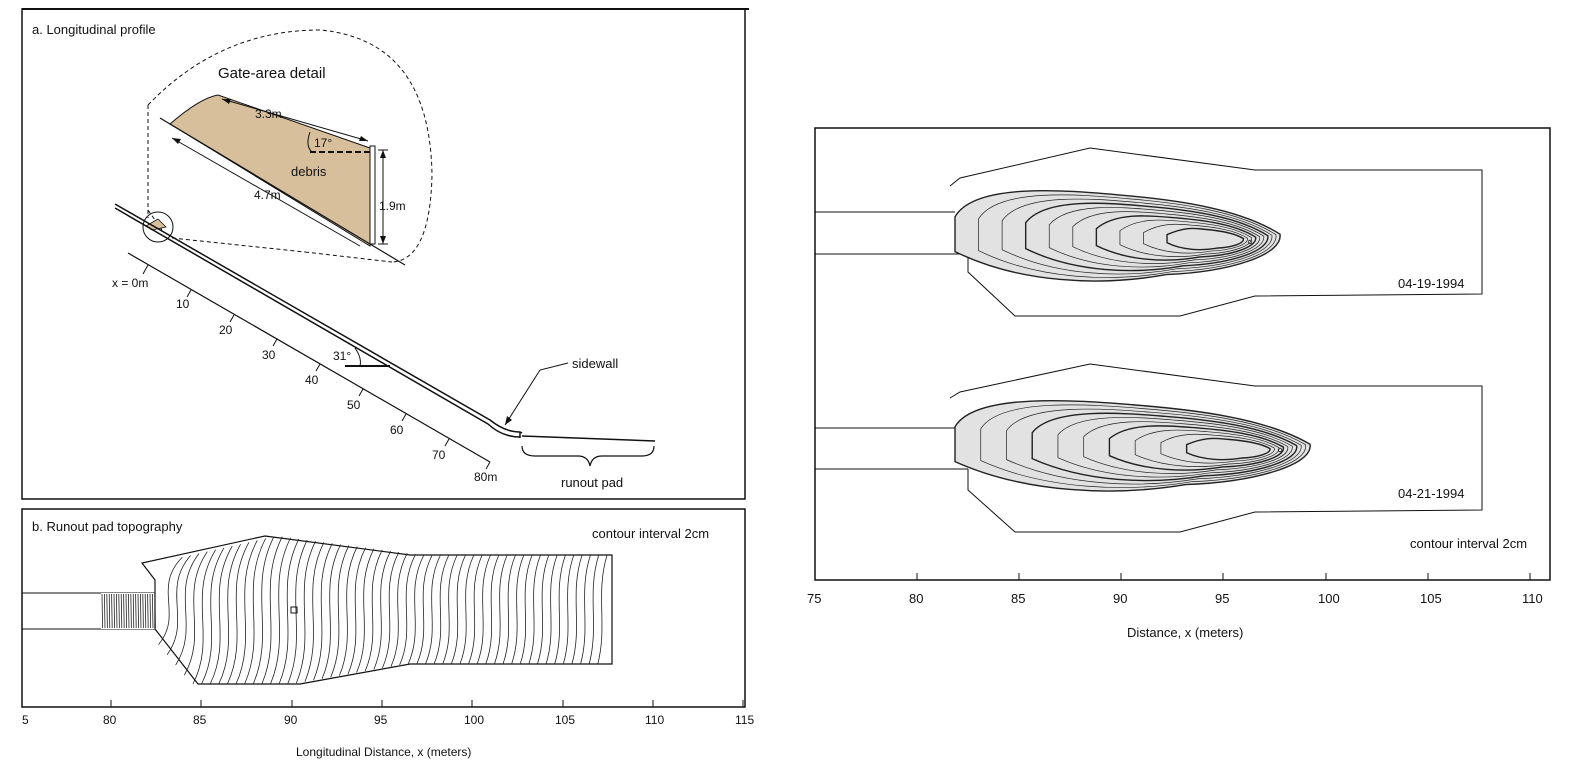 Image resolution: width=1593 pixels, height=784 pixels. Describe the element at coordinates (1431, 283) in the screenshot. I see `date-label-1: 04-19-1994` at that location.